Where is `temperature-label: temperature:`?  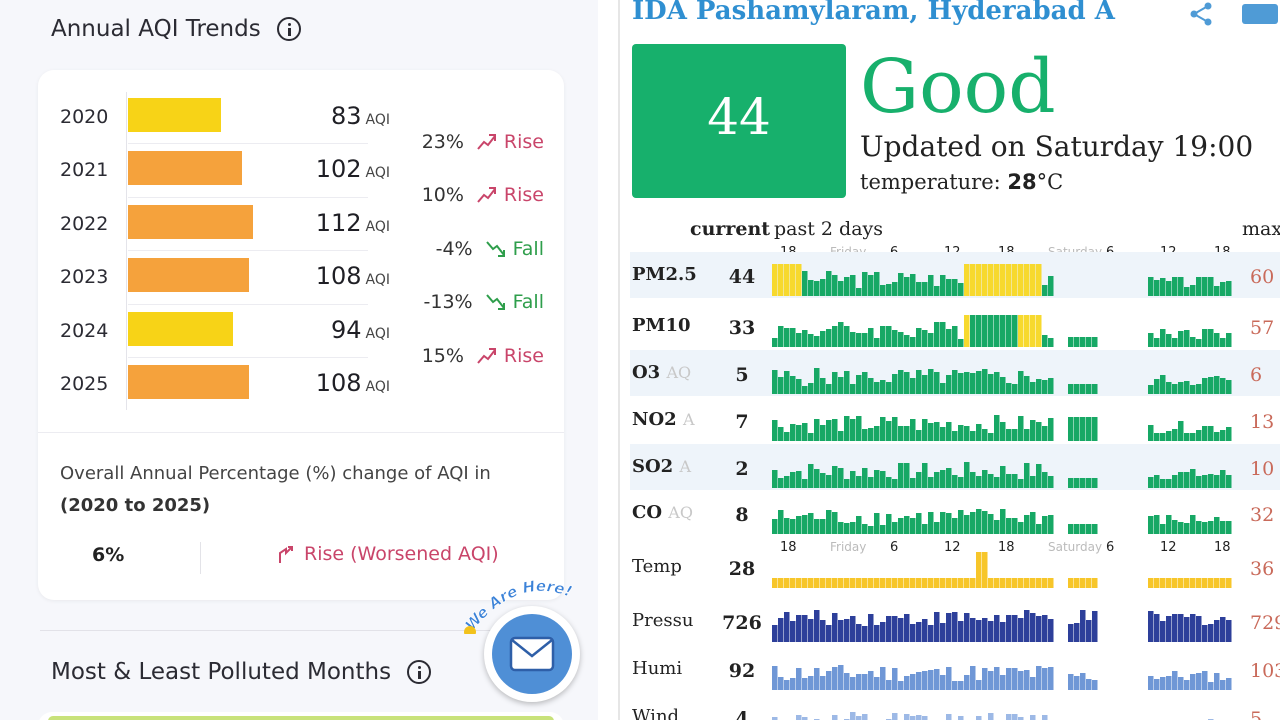 temperature-label: temperature: is located at coordinates (930, 182).